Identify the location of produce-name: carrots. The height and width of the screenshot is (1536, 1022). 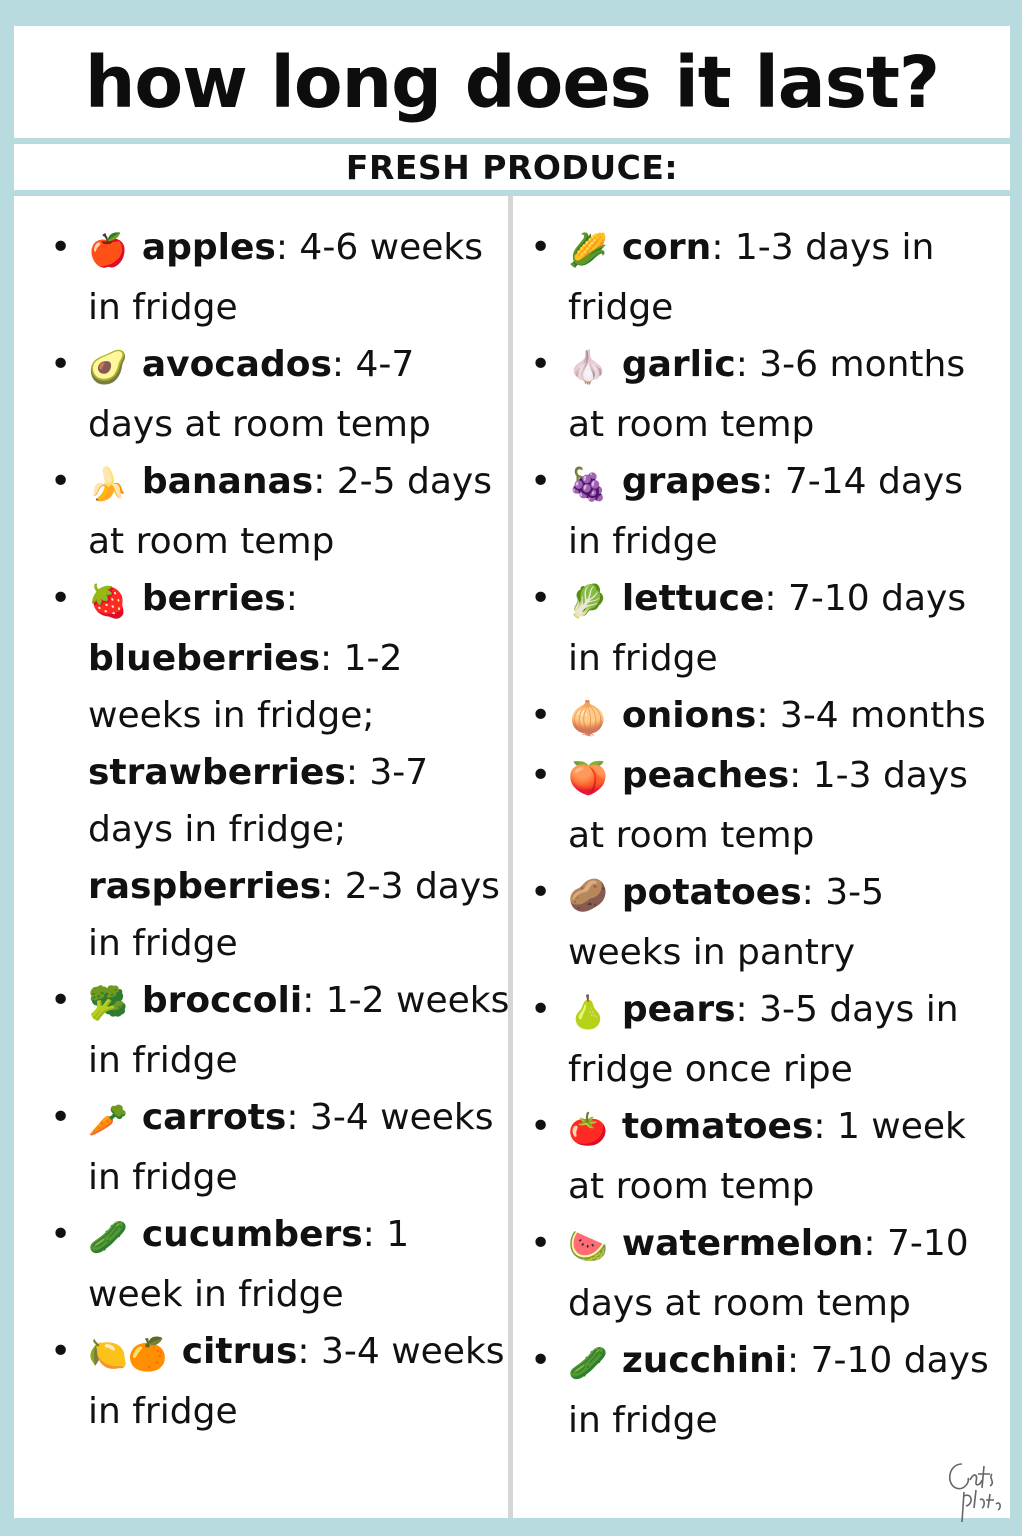
(214, 1117).